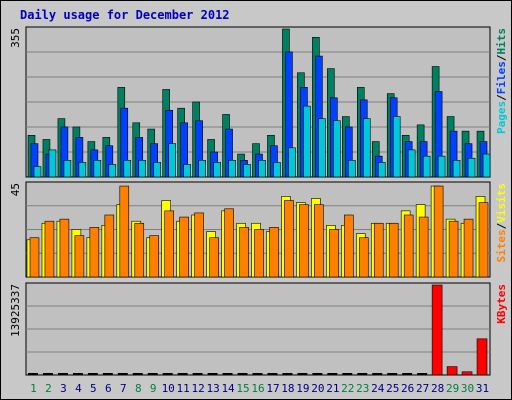 This screenshot has width=512, height=400. I want to click on x-tick-label-16: 16, so click(257, 388).